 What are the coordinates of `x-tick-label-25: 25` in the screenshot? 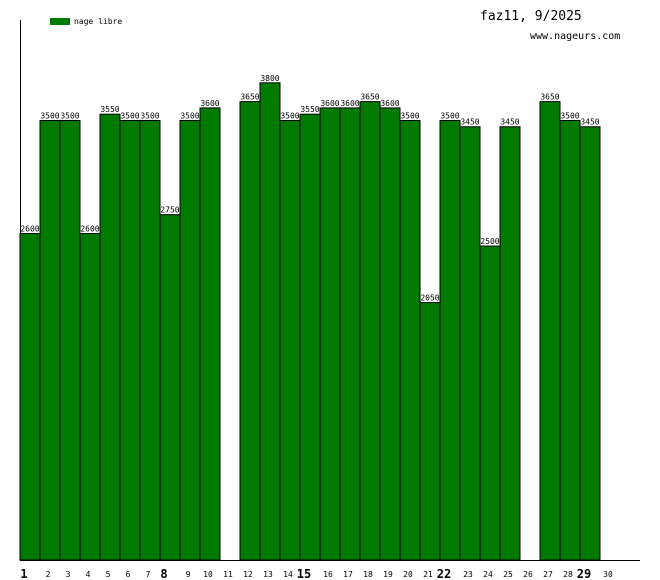 It's located at (508, 574).